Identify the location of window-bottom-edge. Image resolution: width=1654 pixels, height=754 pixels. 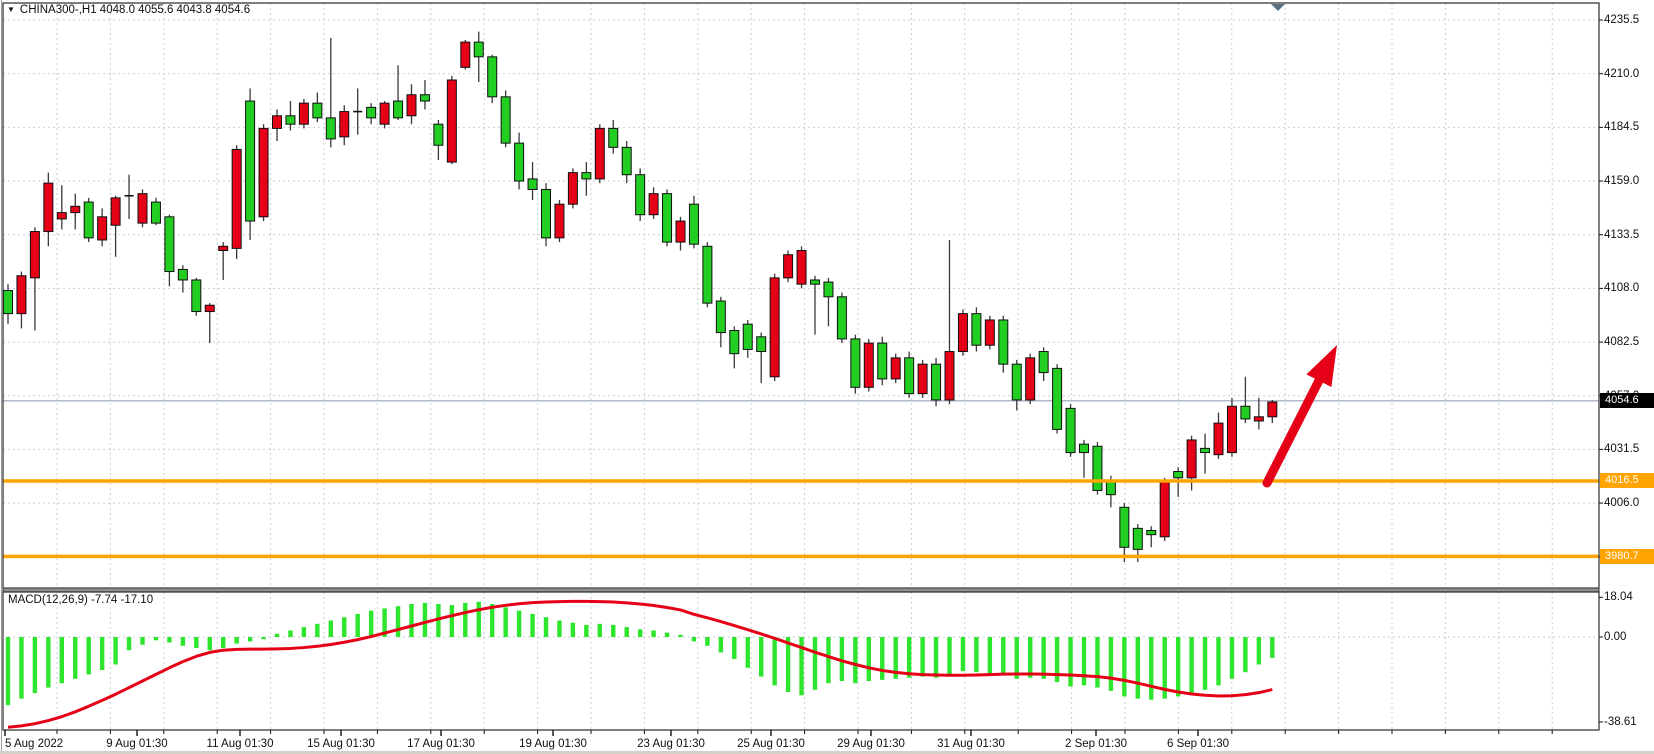
(827, 752).